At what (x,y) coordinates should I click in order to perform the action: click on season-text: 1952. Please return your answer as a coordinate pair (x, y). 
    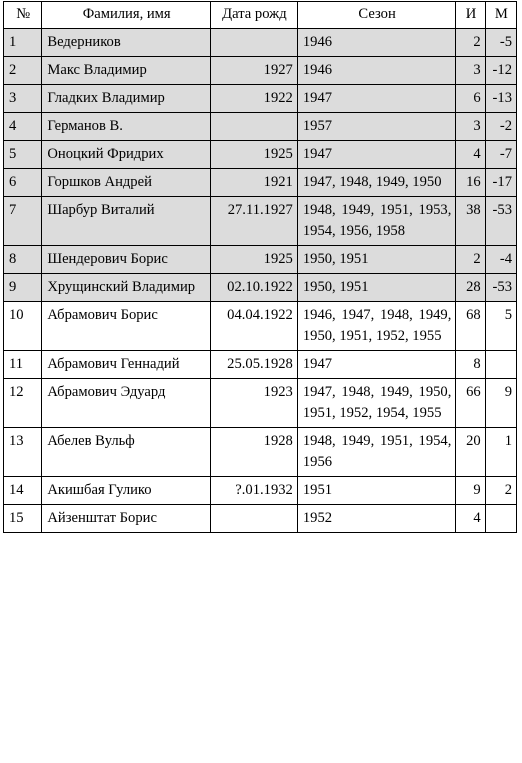
    Looking at the image, I should click on (317, 518).